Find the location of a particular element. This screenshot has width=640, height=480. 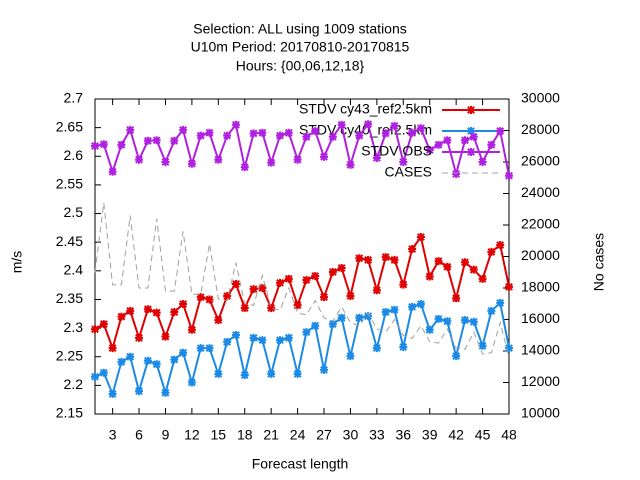

x-tick-label: 3 is located at coordinates (113, 435).